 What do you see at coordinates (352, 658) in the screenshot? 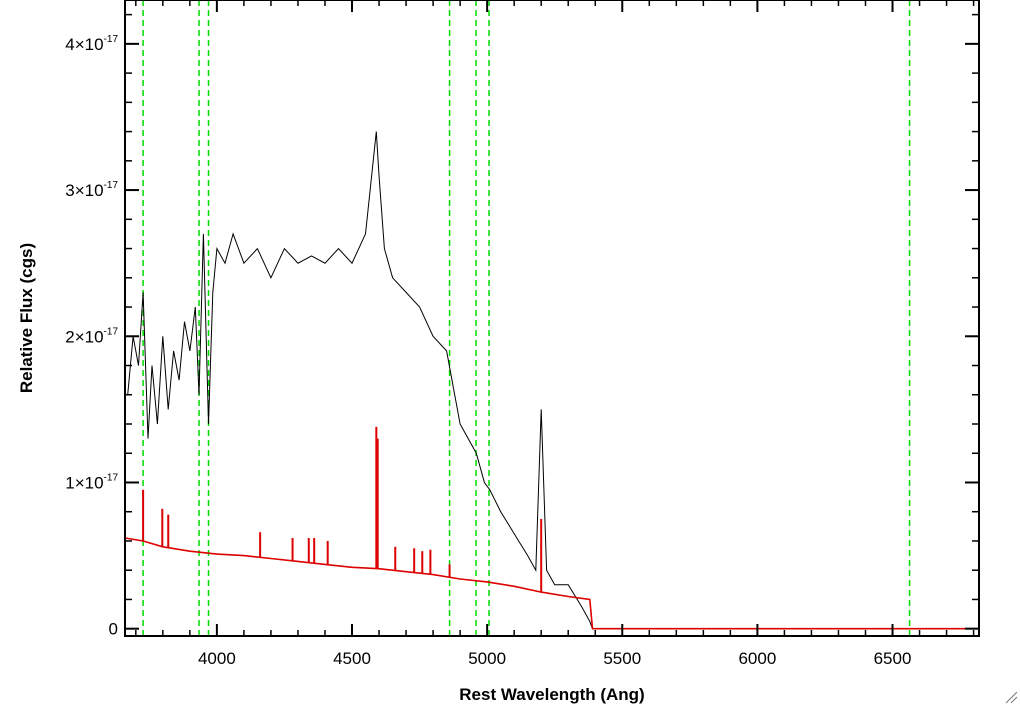
I see `x-tick-label-1: 4500` at bounding box center [352, 658].